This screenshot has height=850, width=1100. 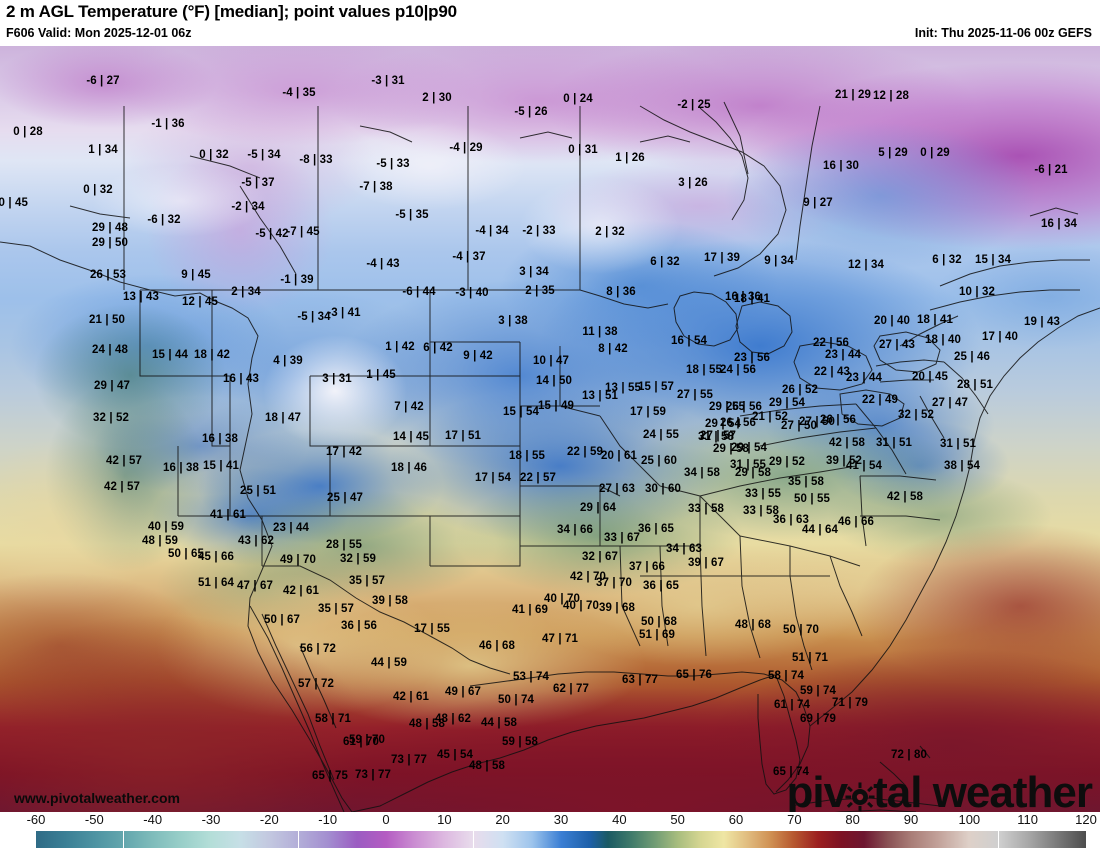 What do you see at coordinates (588, 577) in the screenshot?
I see `point-value-label: 42 | 70` at bounding box center [588, 577].